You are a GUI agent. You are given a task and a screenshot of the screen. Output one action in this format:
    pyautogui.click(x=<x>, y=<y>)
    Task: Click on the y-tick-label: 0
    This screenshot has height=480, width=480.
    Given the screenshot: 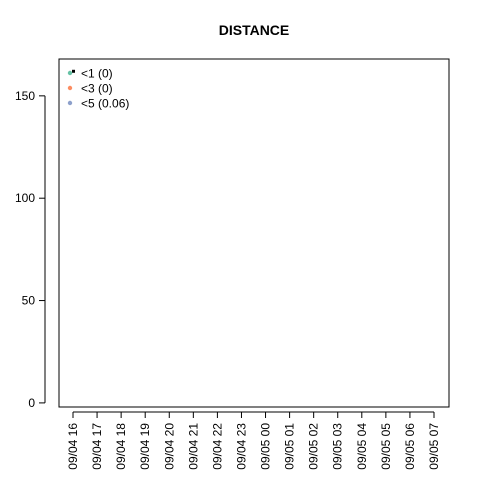 What is the action you would take?
    pyautogui.click(x=31, y=403)
    